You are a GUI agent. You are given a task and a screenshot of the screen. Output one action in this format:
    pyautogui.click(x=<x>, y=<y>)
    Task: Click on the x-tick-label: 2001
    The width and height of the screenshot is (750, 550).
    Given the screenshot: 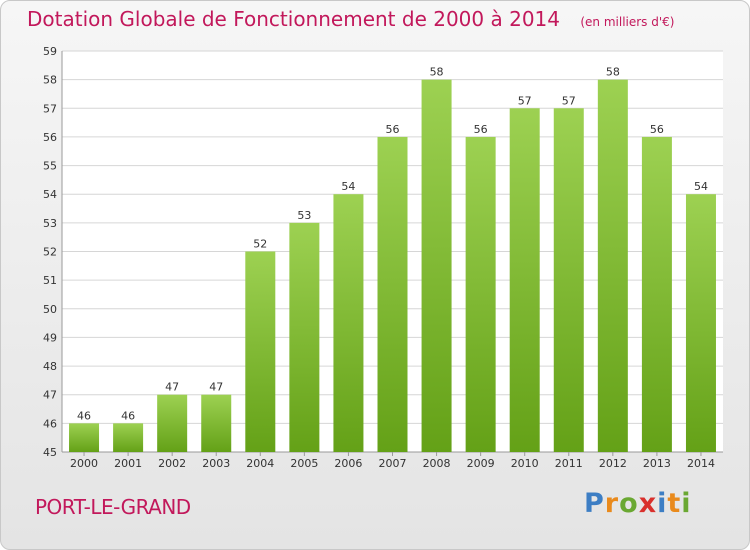 What is the action you would take?
    pyautogui.click(x=128, y=463)
    